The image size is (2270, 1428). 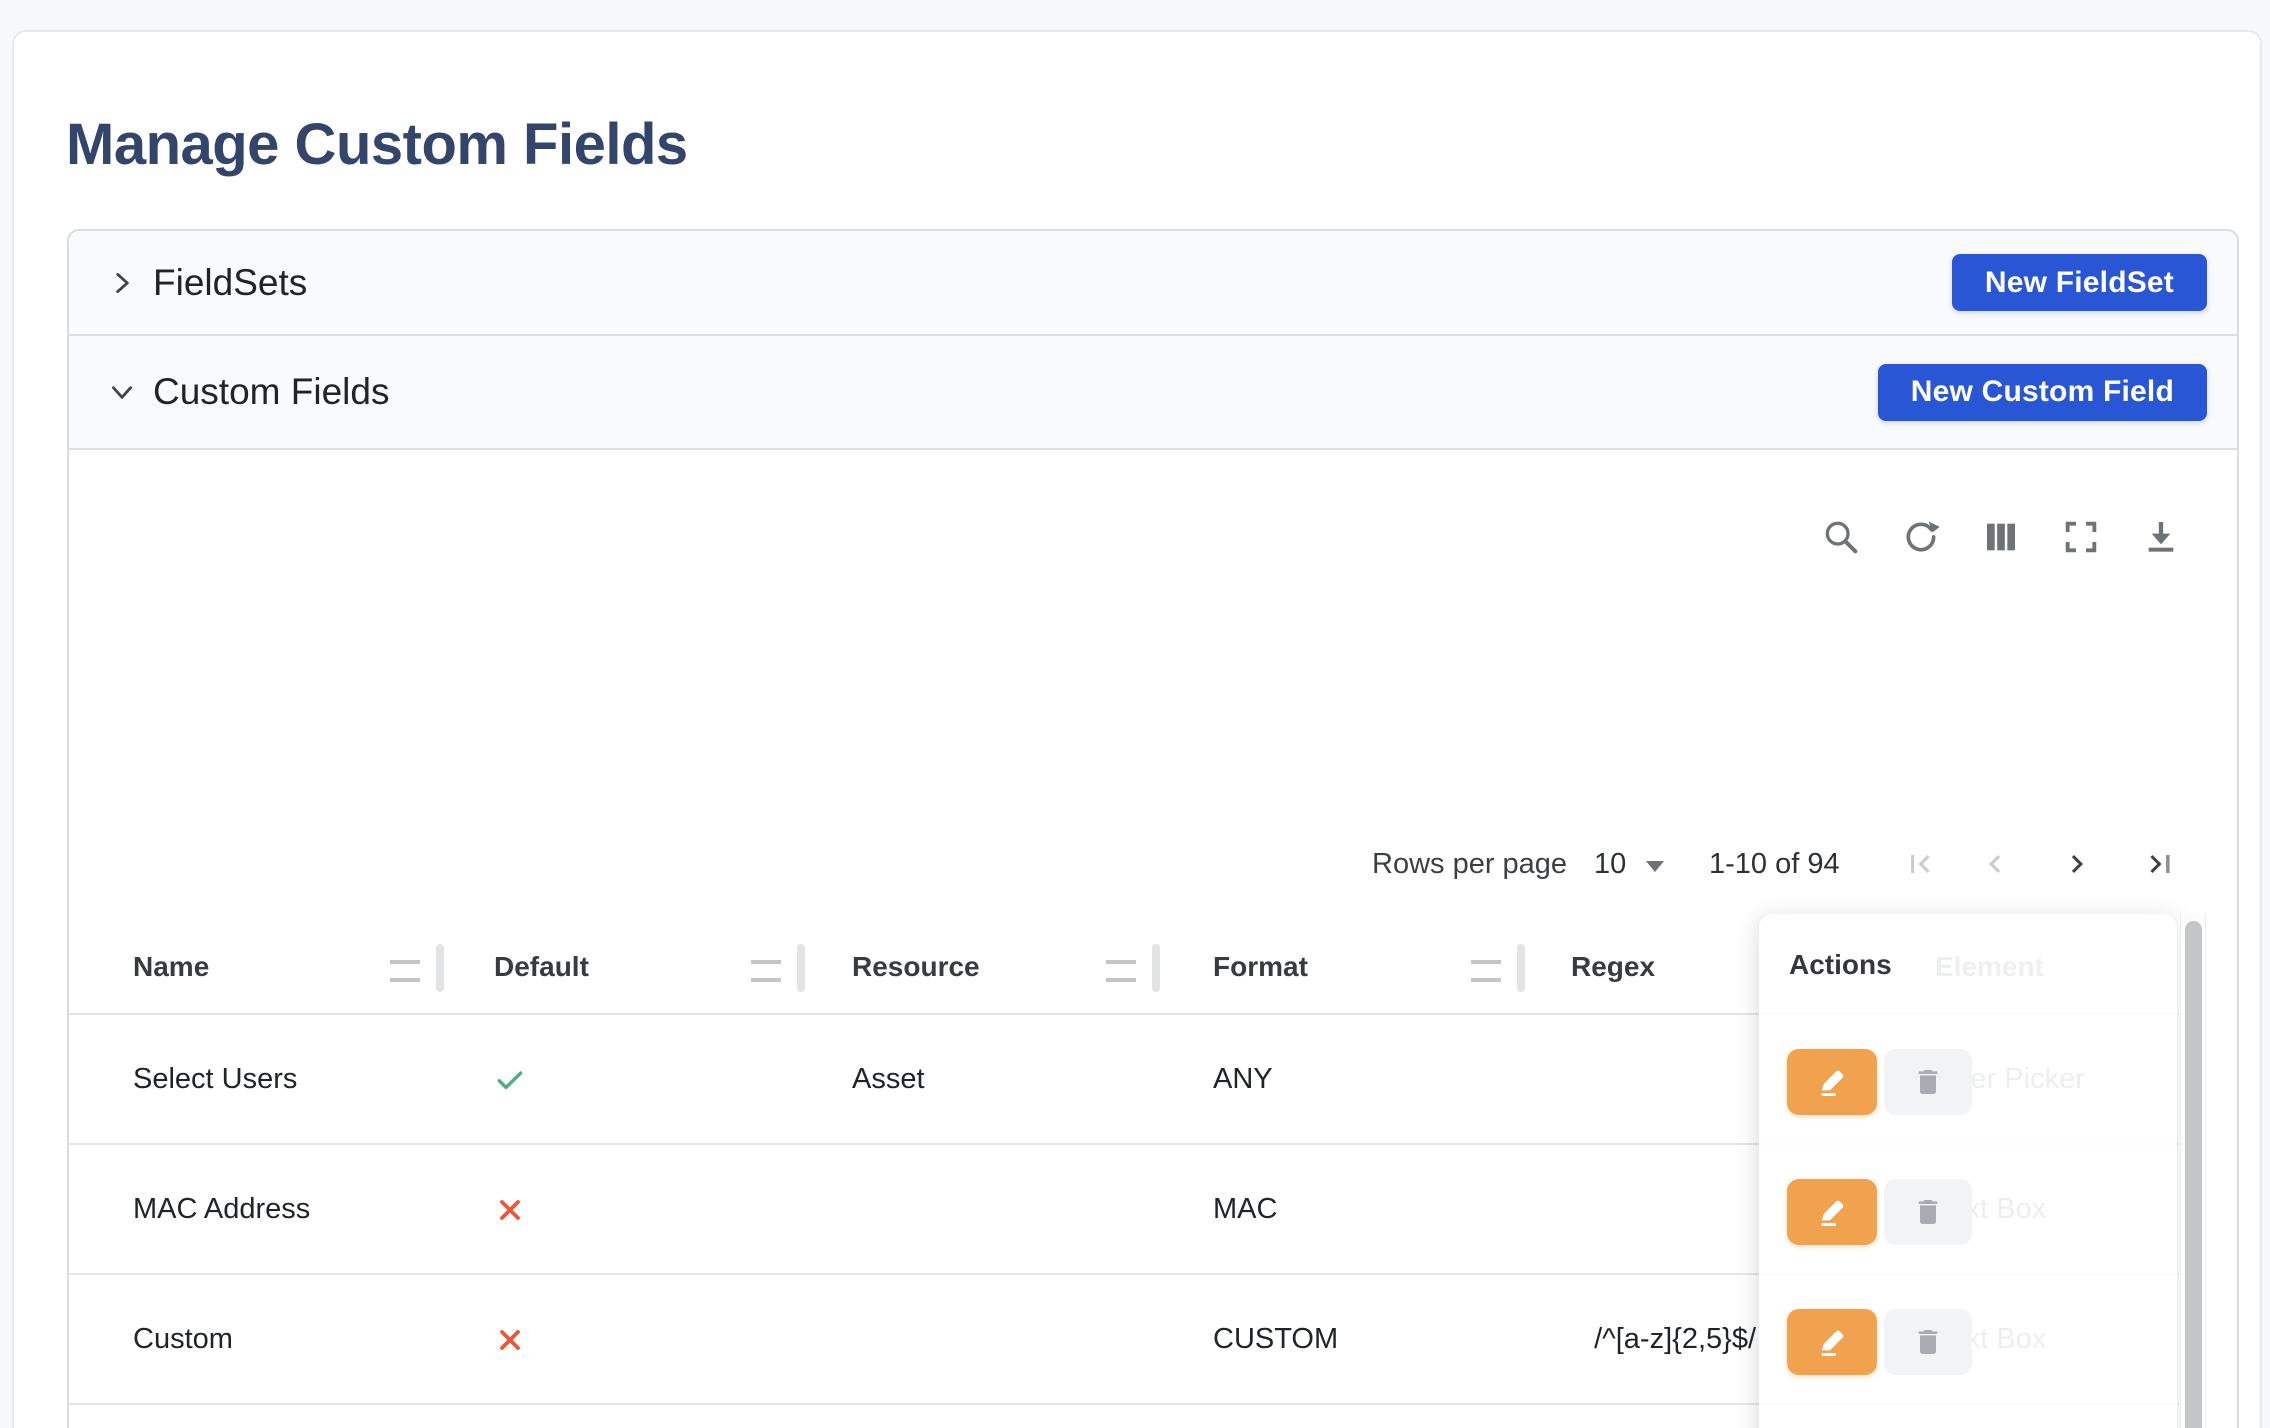 What do you see at coordinates (2001, 537) in the screenshot?
I see `columns-icon` at bounding box center [2001, 537].